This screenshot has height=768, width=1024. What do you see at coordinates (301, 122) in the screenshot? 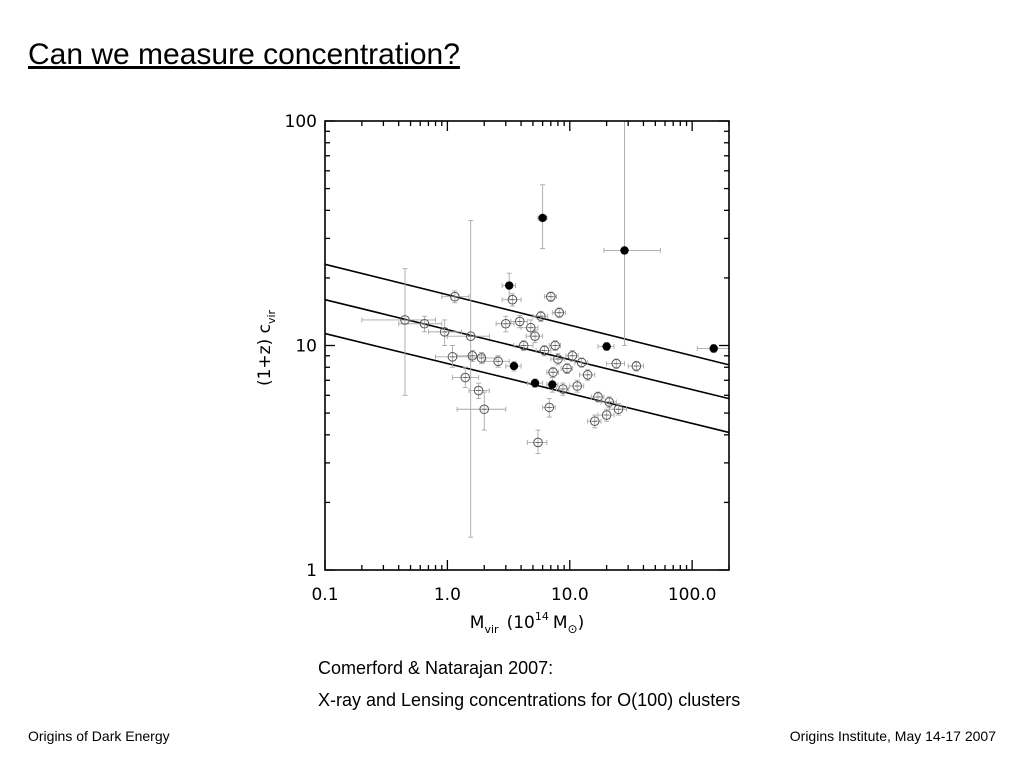
I see `y-tick-label: 100` at bounding box center [301, 122].